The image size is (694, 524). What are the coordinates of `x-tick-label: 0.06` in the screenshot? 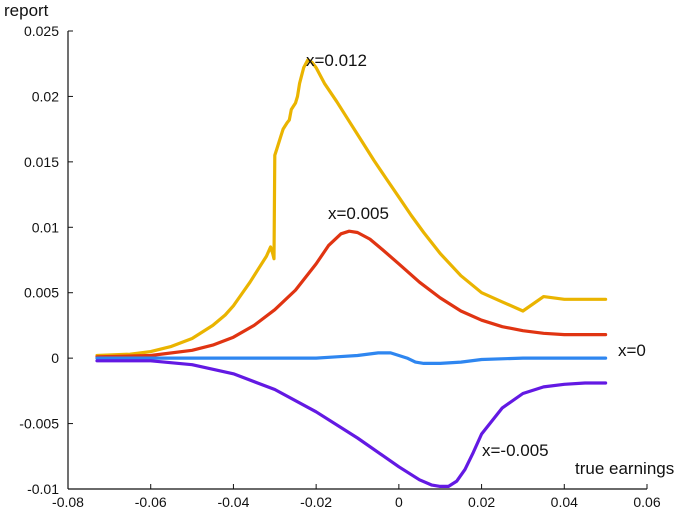 It's located at (646, 502).